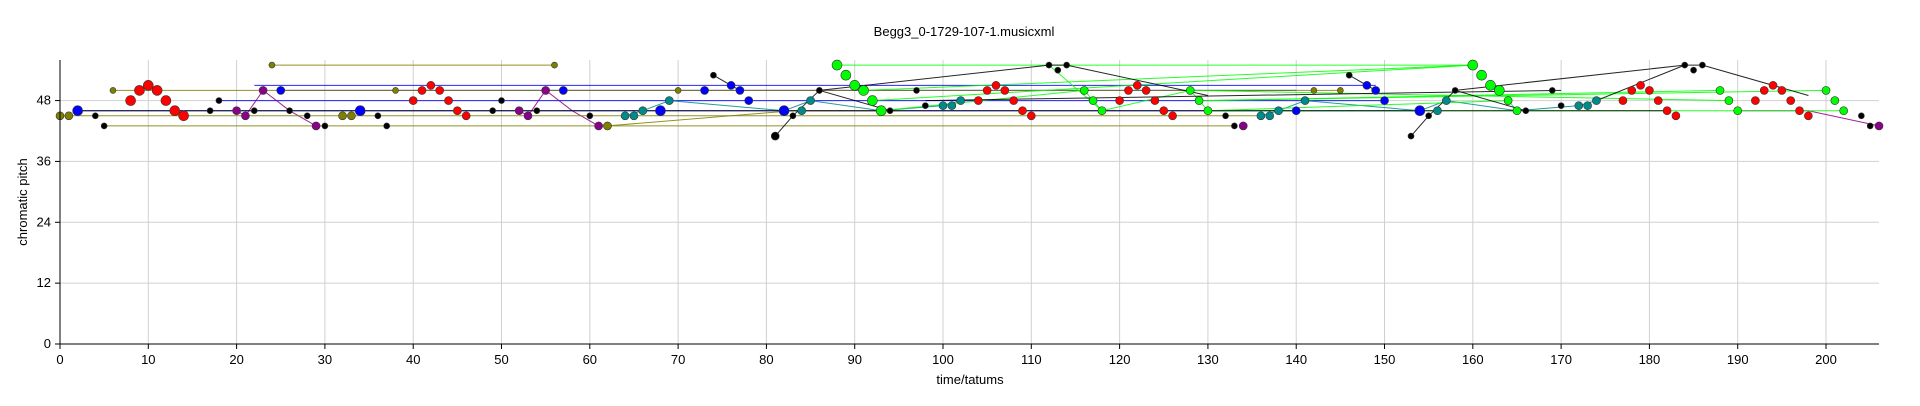 The width and height of the screenshot is (1920, 406). I want to click on x-tick-label: 80, so click(766, 359).